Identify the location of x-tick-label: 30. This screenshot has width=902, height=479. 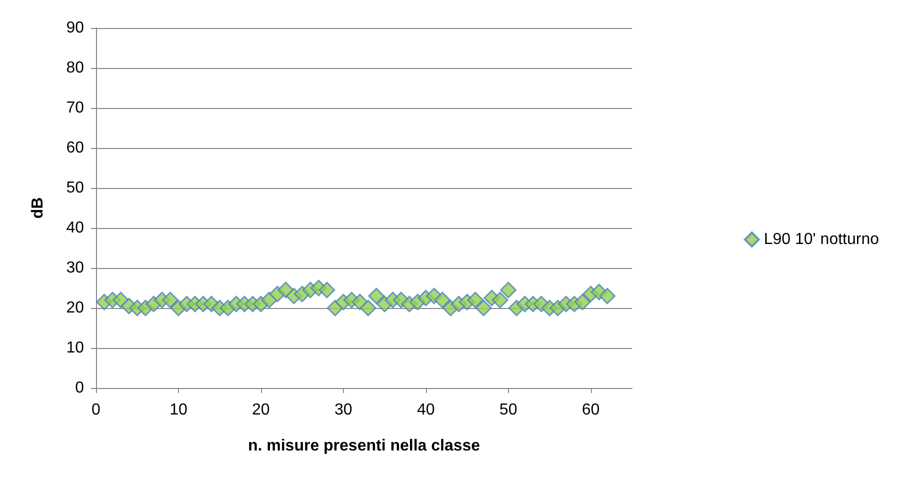
(343, 410).